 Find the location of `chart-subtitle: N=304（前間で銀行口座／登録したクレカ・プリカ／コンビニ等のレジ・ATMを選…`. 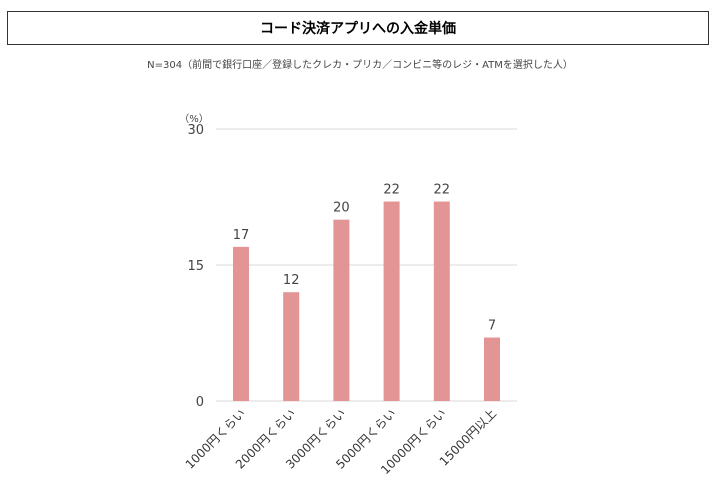

chart-subtitle: N=304（前間で銀行口座／登録したクレカ・プリカ／コンビニ等のレジ・ATMを選… is located at coordinates (360, 65).